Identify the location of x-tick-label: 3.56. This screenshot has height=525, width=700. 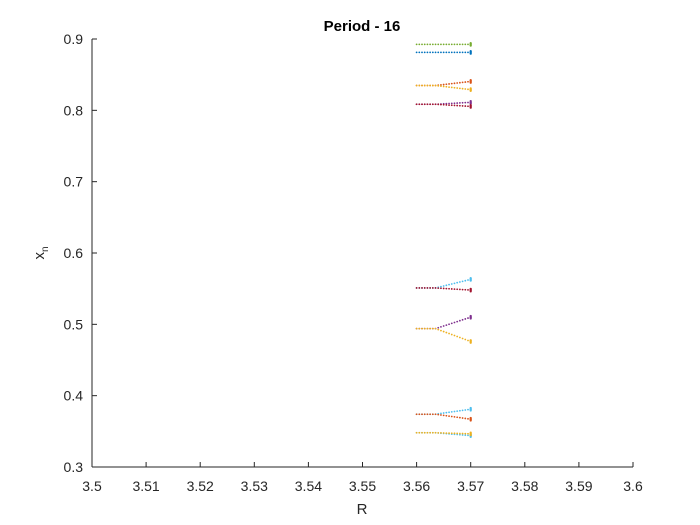
(416, 486).